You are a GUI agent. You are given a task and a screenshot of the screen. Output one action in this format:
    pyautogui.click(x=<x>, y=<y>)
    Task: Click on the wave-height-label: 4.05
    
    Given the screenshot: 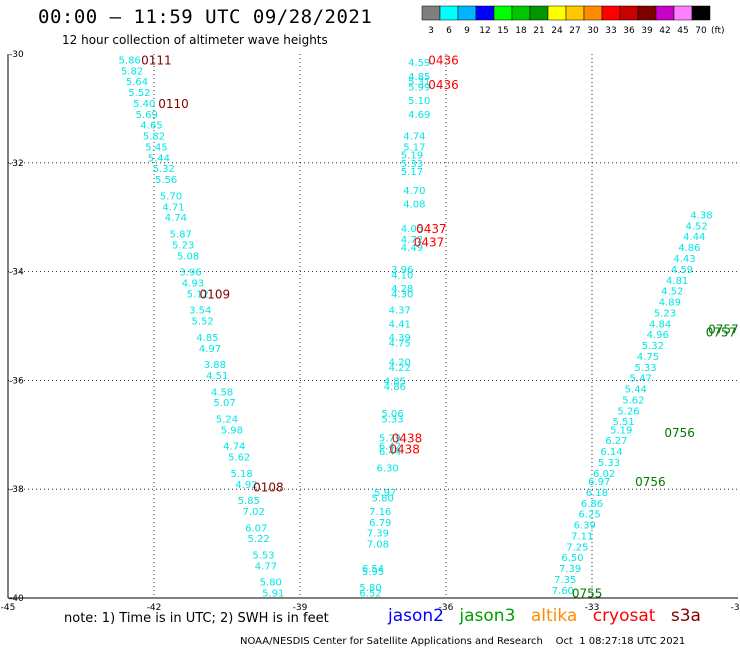 What is the action you would take?
    pyautogui.click(x=412, y=229)
    